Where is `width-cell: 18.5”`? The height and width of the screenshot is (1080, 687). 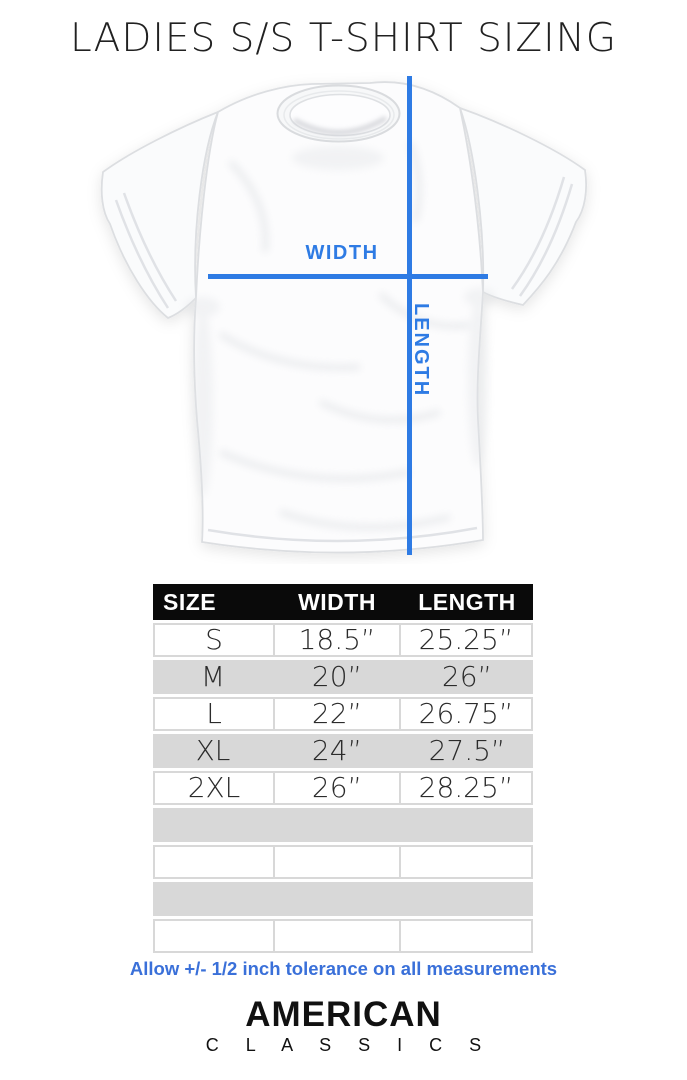 width-cell: 18.5” is located at coordinates (337, 640).